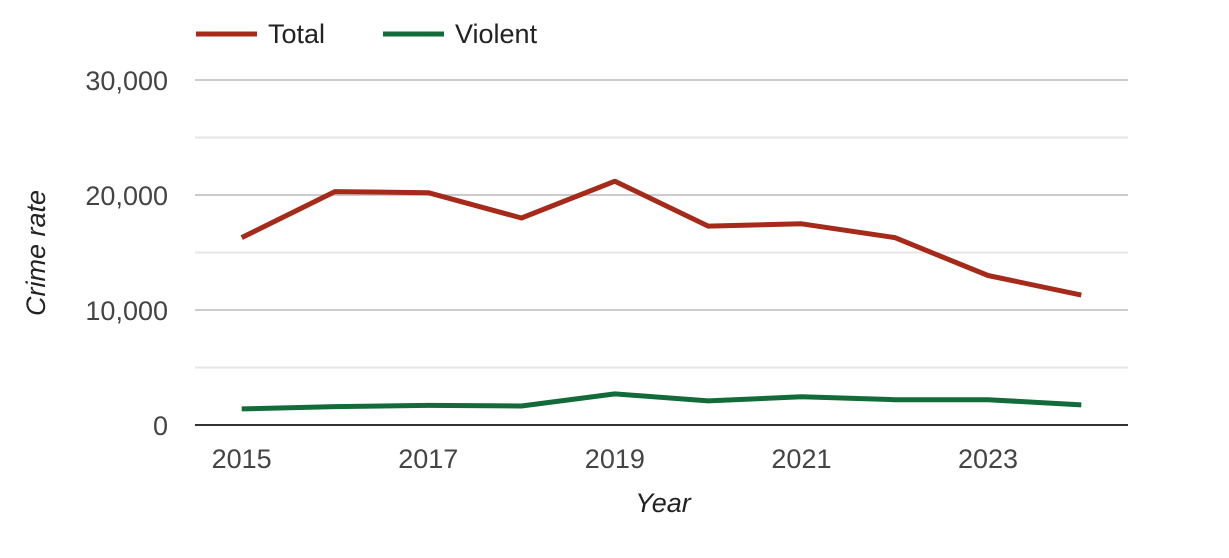 This screenshot has height=558, width=1229. I want to click on y-axis-ticks: 0 10,000 20,000 30,000, so click(126, 253).